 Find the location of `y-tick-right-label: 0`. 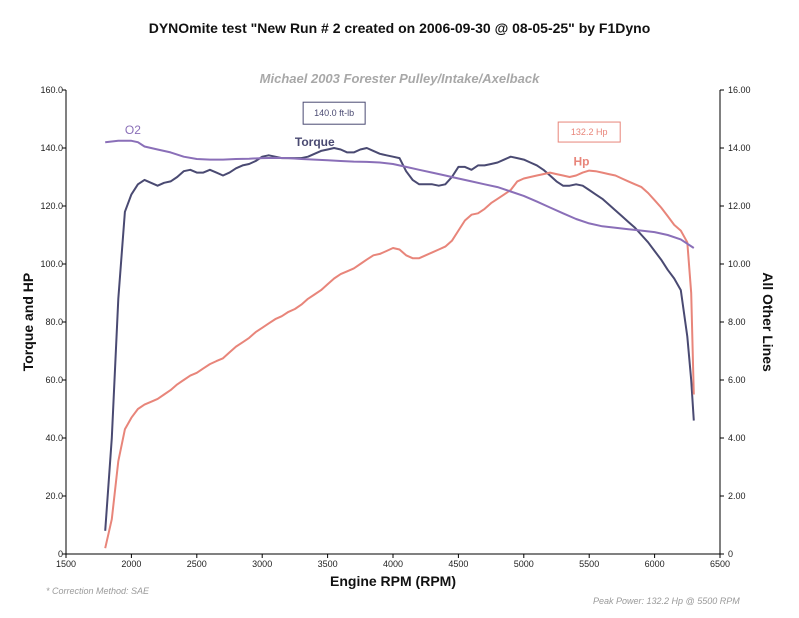

y-tick-right-label: 0 is located at coordinates (730, 554).